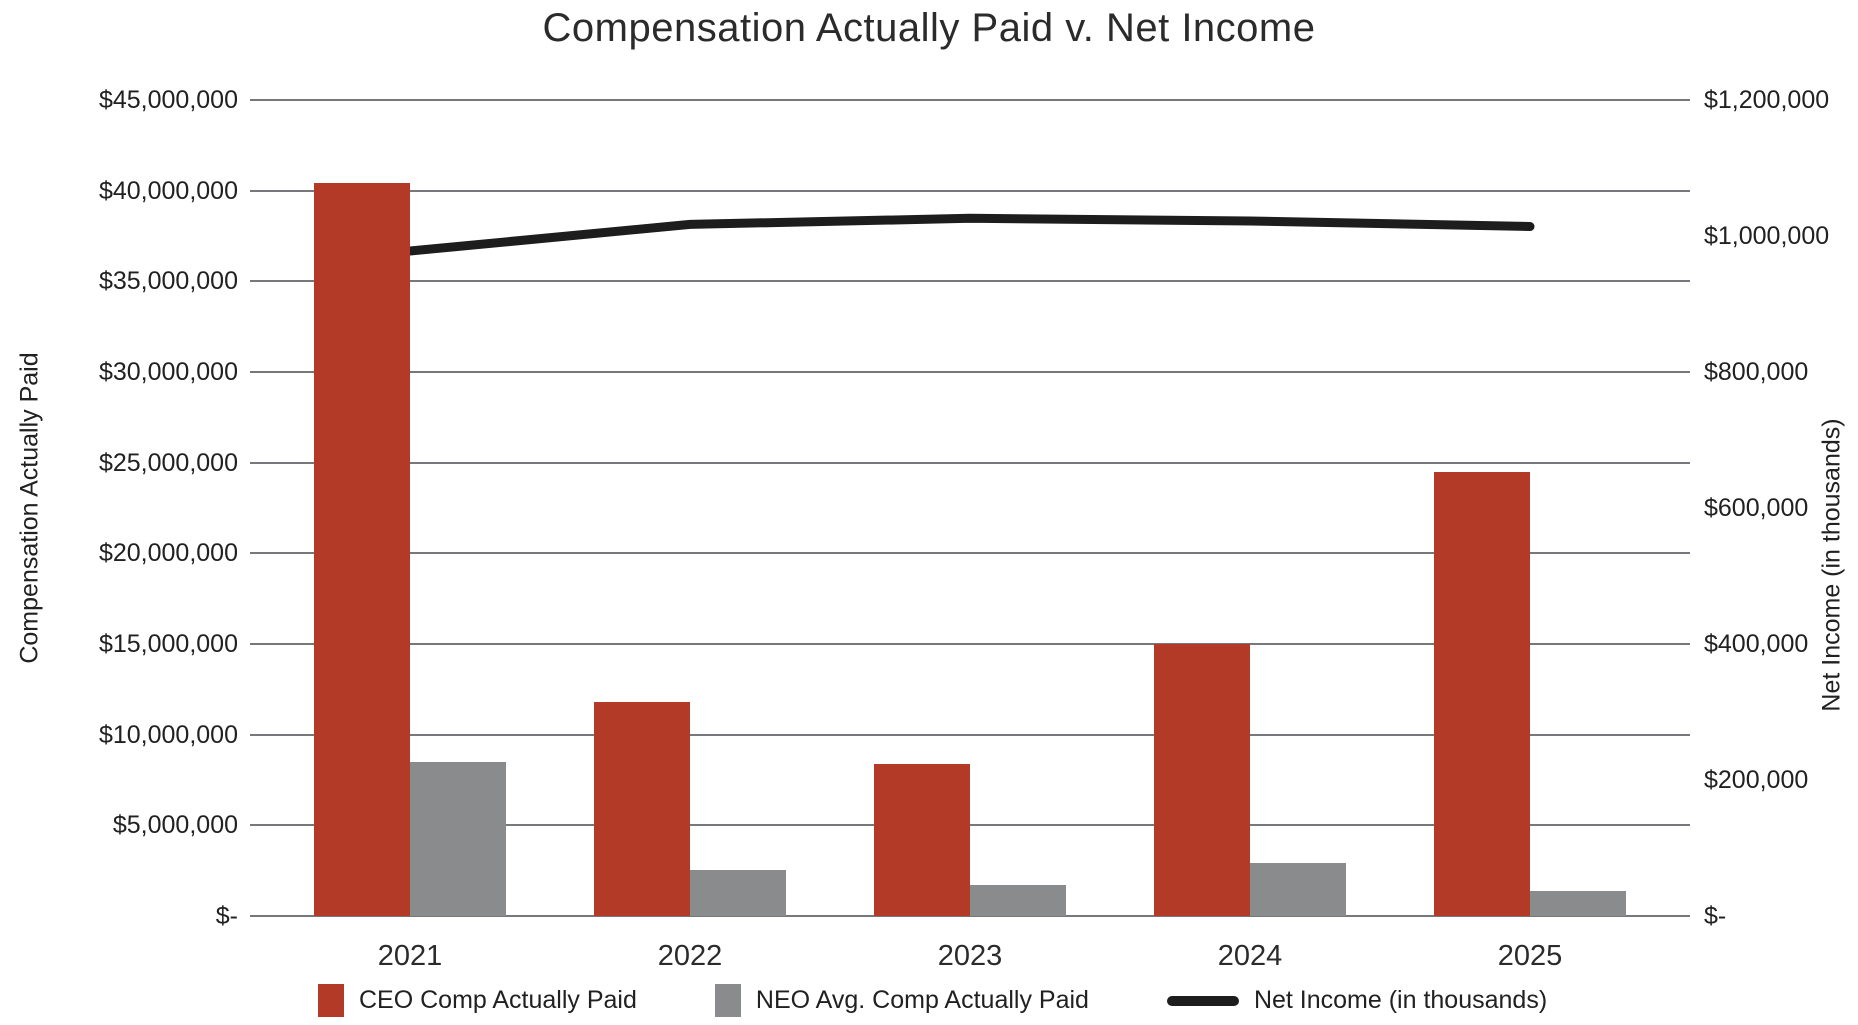 The image size is (1858, 1025). Describe the element at coordinates (1482, 693) in the screenshot. I see `ceo-bar-2025` at that location.